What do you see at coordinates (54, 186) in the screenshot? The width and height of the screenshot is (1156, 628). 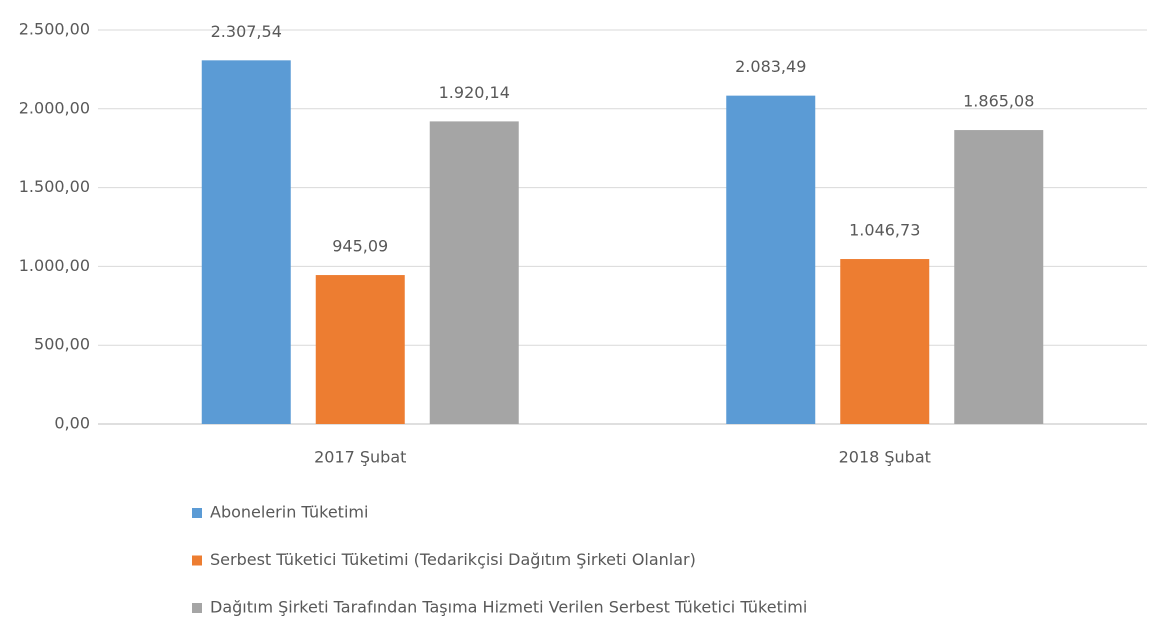 I see `y-tick-label: 1.500,00` at bounding box center [54, 186].